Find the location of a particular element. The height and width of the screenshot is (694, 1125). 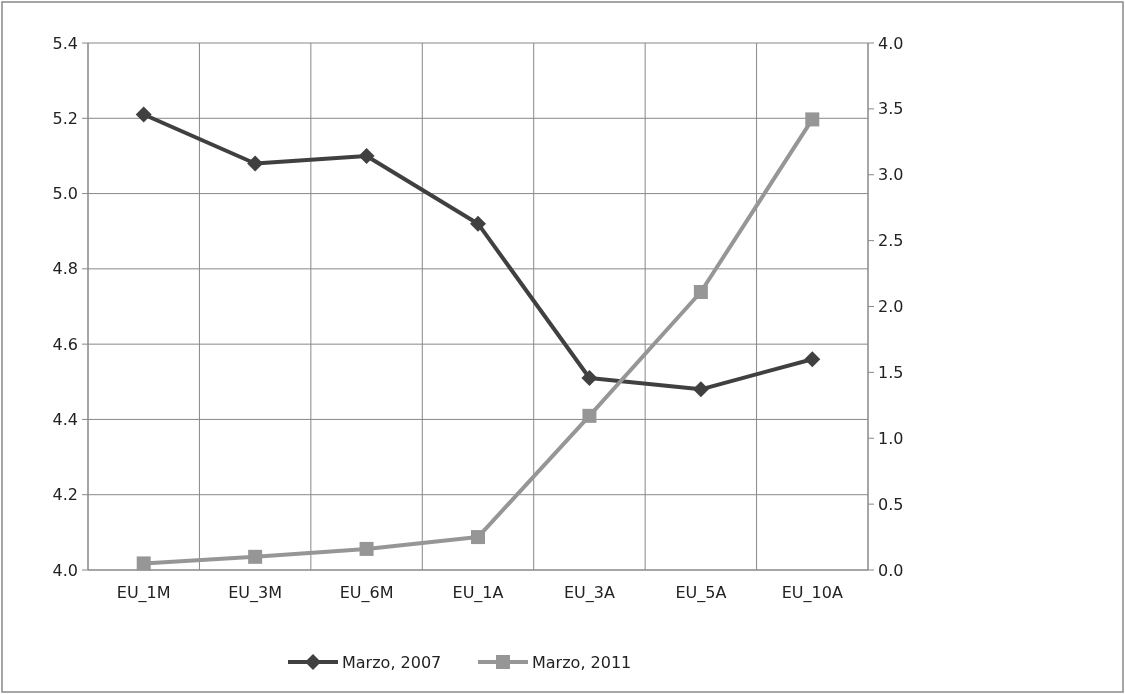

y-tick-label: 5.4 is located at coordinates (65, 43).